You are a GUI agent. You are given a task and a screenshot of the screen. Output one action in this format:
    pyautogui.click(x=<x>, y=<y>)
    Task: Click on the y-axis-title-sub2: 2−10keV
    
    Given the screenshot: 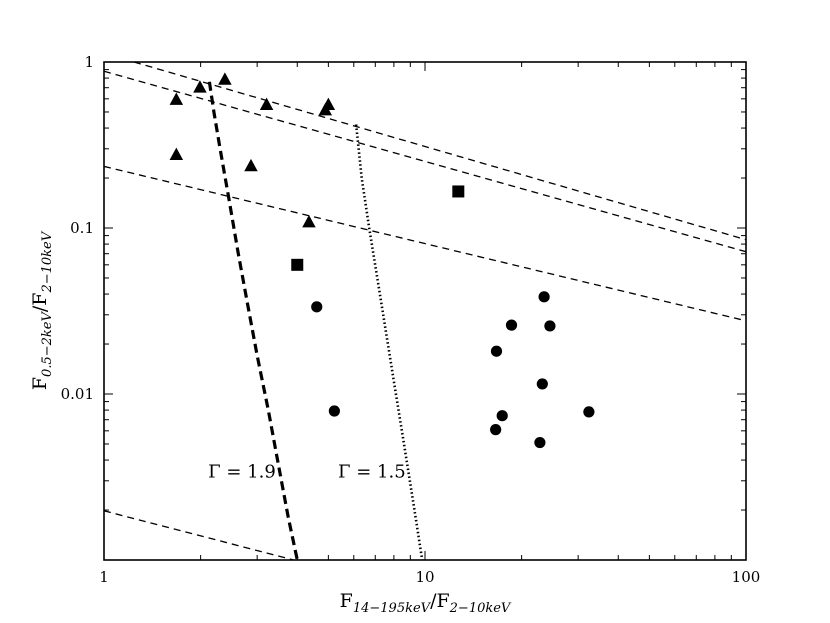 What is the action you would take?
    pyautogui.click(x=47, y=261)
    